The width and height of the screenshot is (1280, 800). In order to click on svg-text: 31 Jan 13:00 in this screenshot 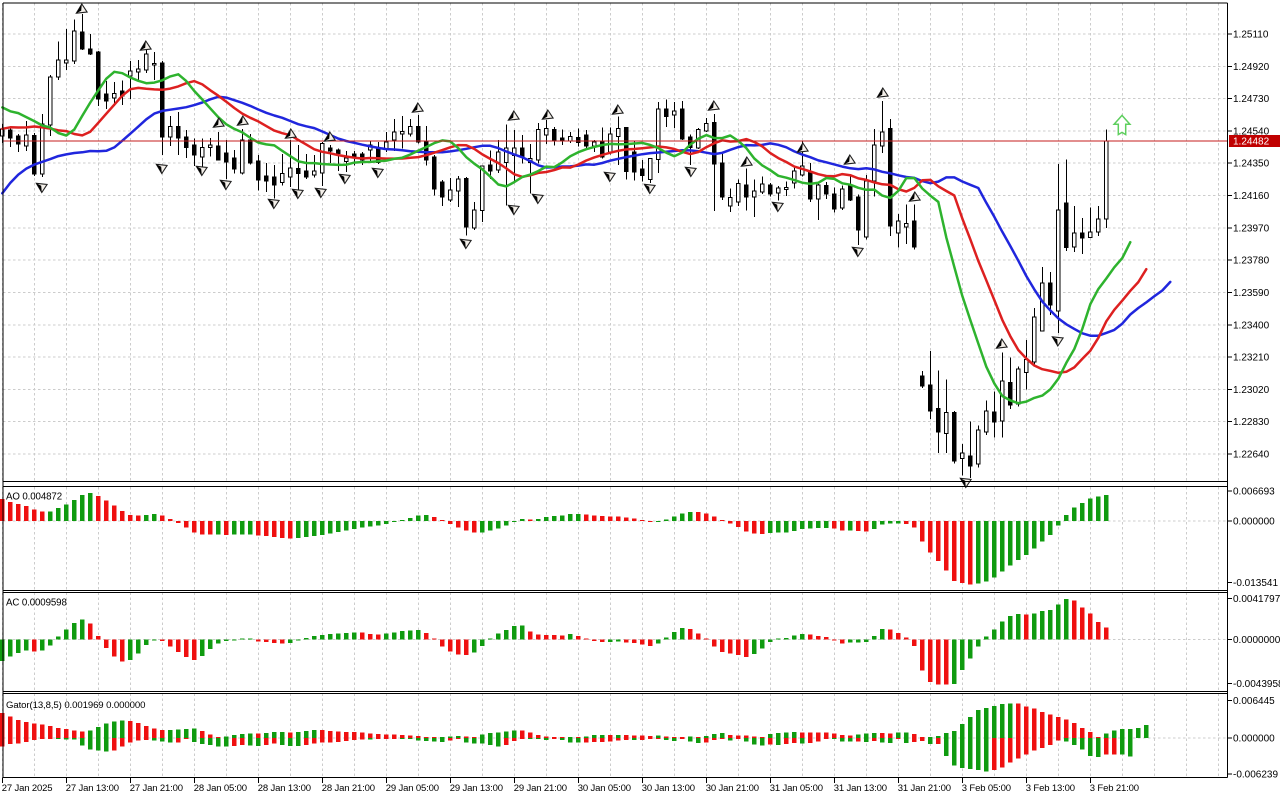, I will do `click(860, 788)`.